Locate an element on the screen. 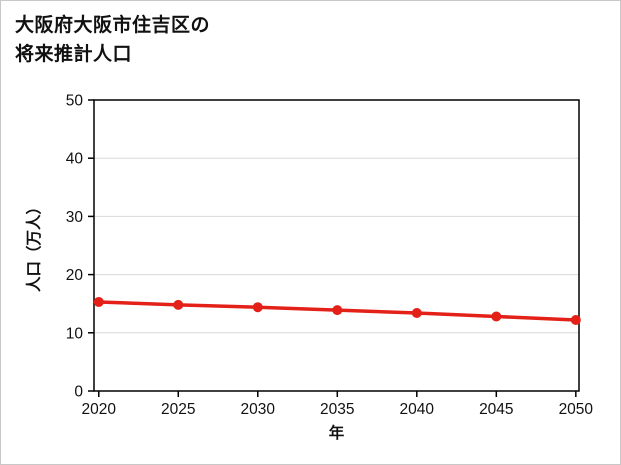  y-tick-label: 50 is located at coordinates (75, 101).